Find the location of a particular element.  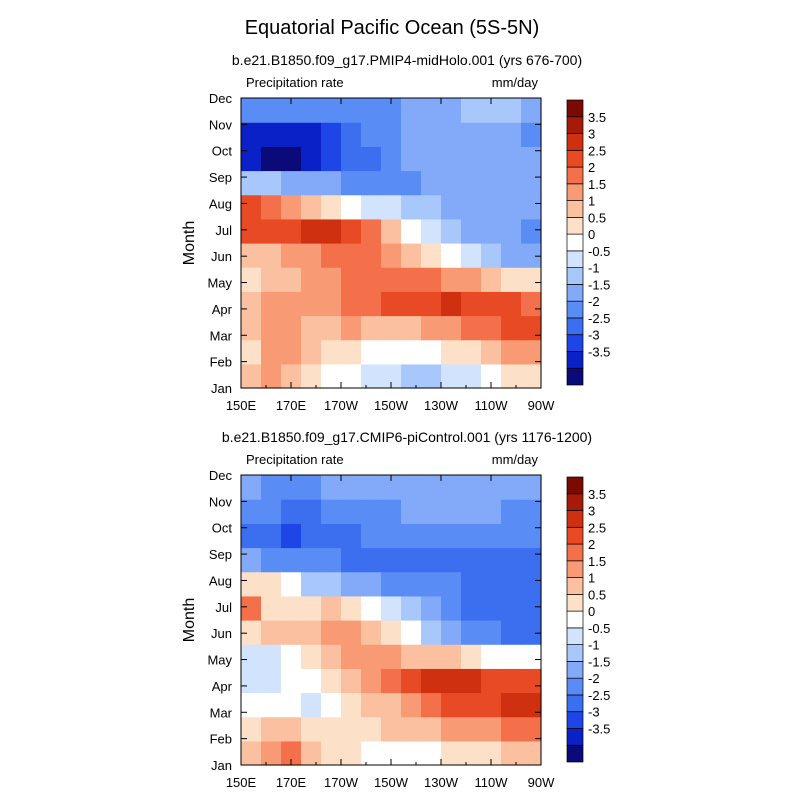

x-tick-label: 150E is located at coordinates (241, 405).